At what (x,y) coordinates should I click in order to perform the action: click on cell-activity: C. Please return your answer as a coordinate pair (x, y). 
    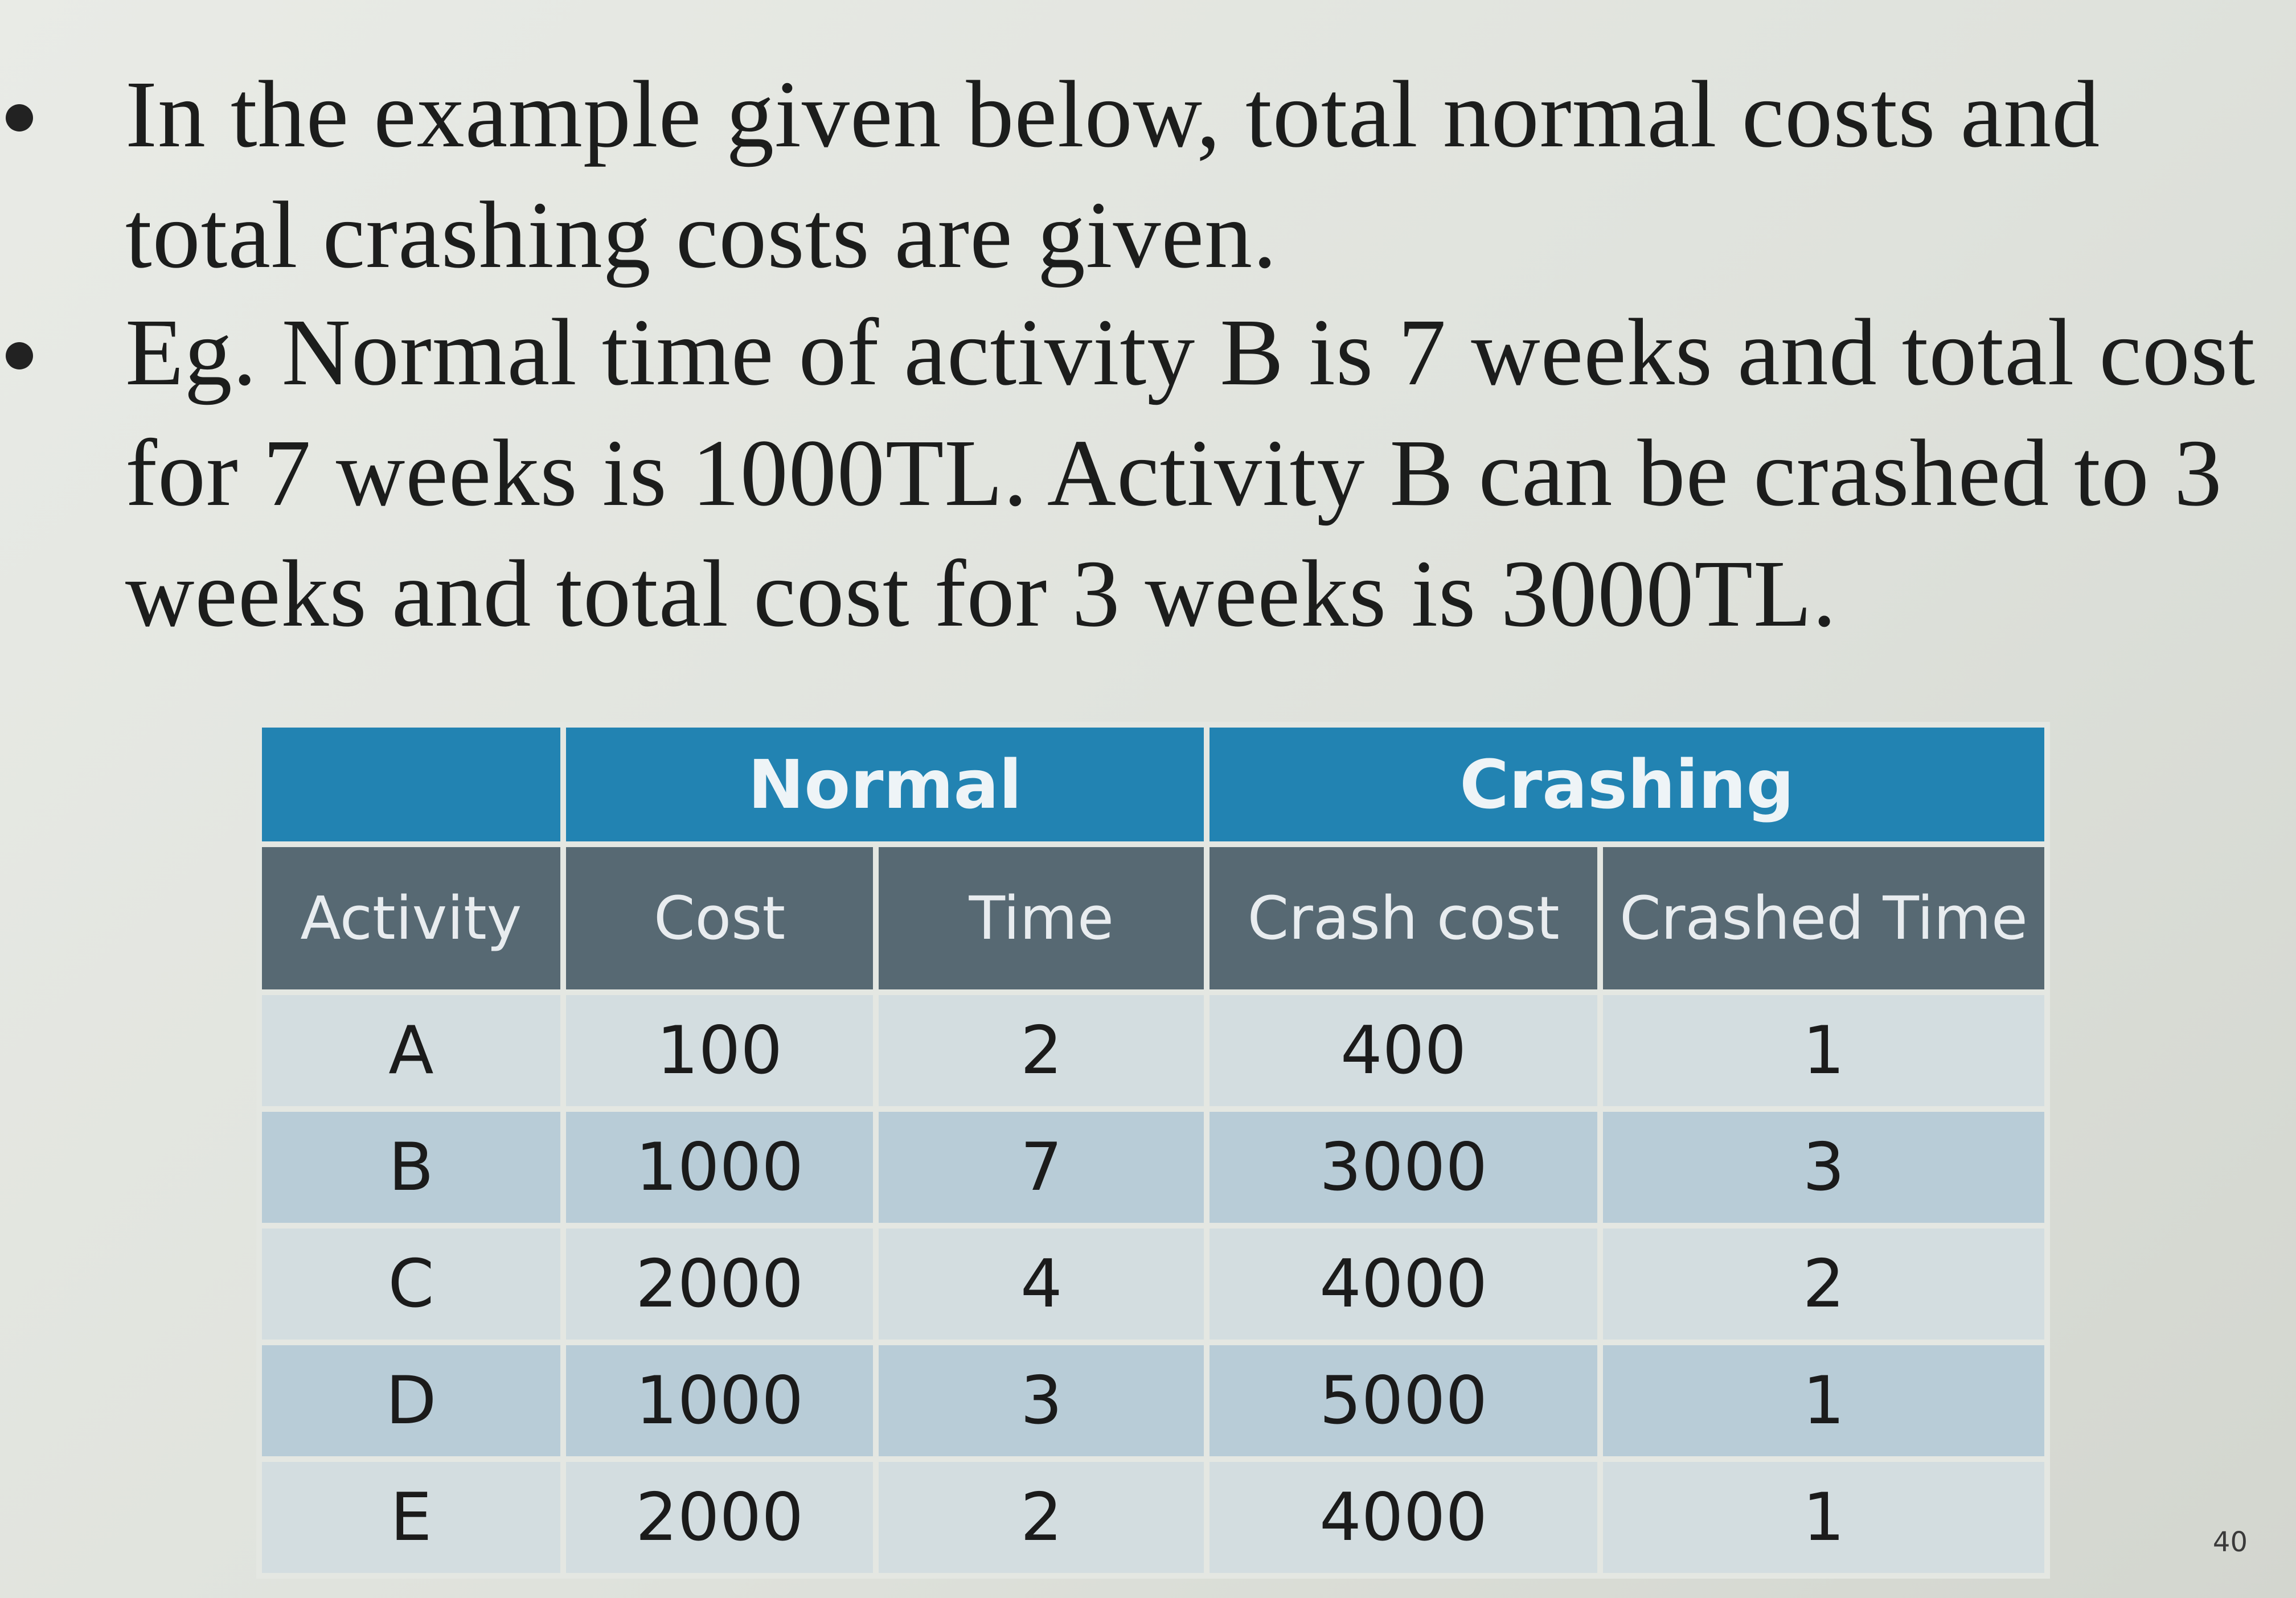
    Looking at the image, I should click on (411, 1284).